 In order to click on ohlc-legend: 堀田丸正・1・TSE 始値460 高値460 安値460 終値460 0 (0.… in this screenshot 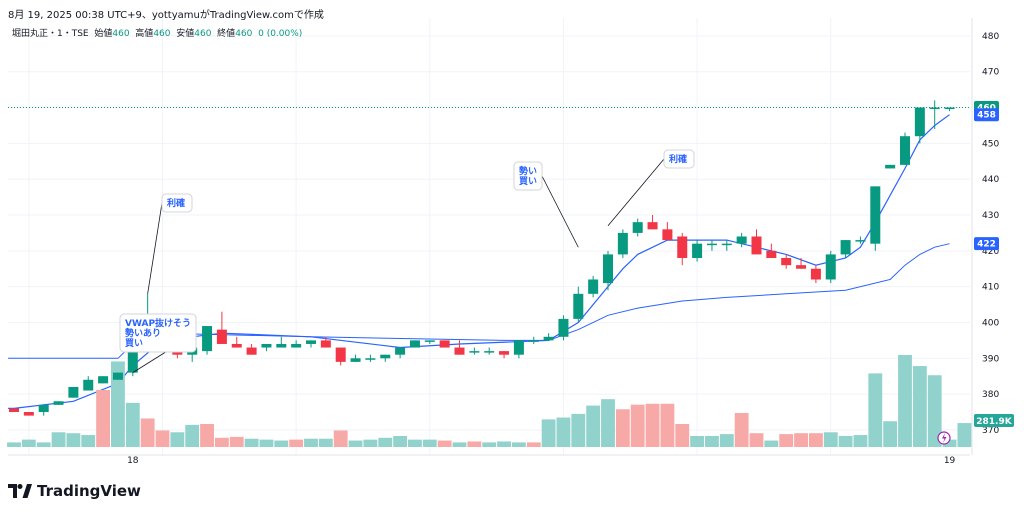, I will do `click(157, 32)`.